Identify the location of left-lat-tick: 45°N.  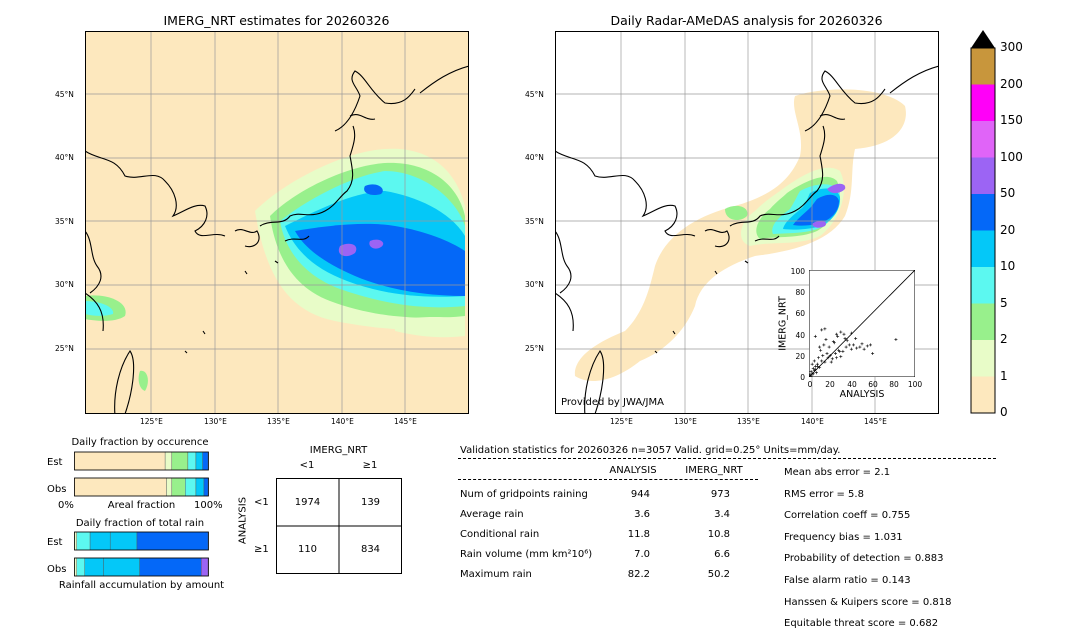
(64, 94).